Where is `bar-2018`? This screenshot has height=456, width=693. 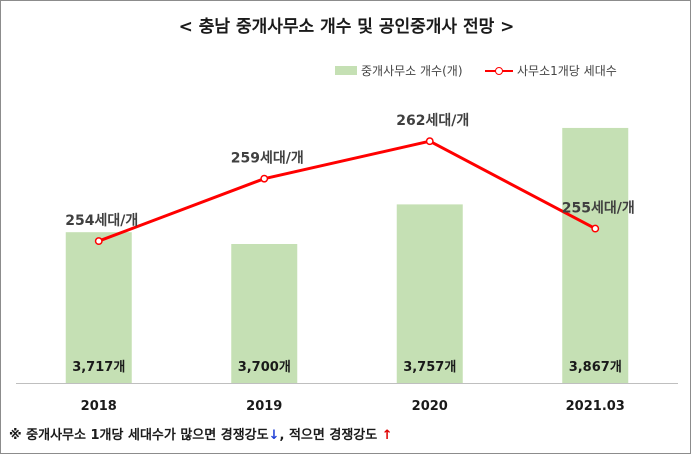 bar-2018 is located at coordinates (98, 307).